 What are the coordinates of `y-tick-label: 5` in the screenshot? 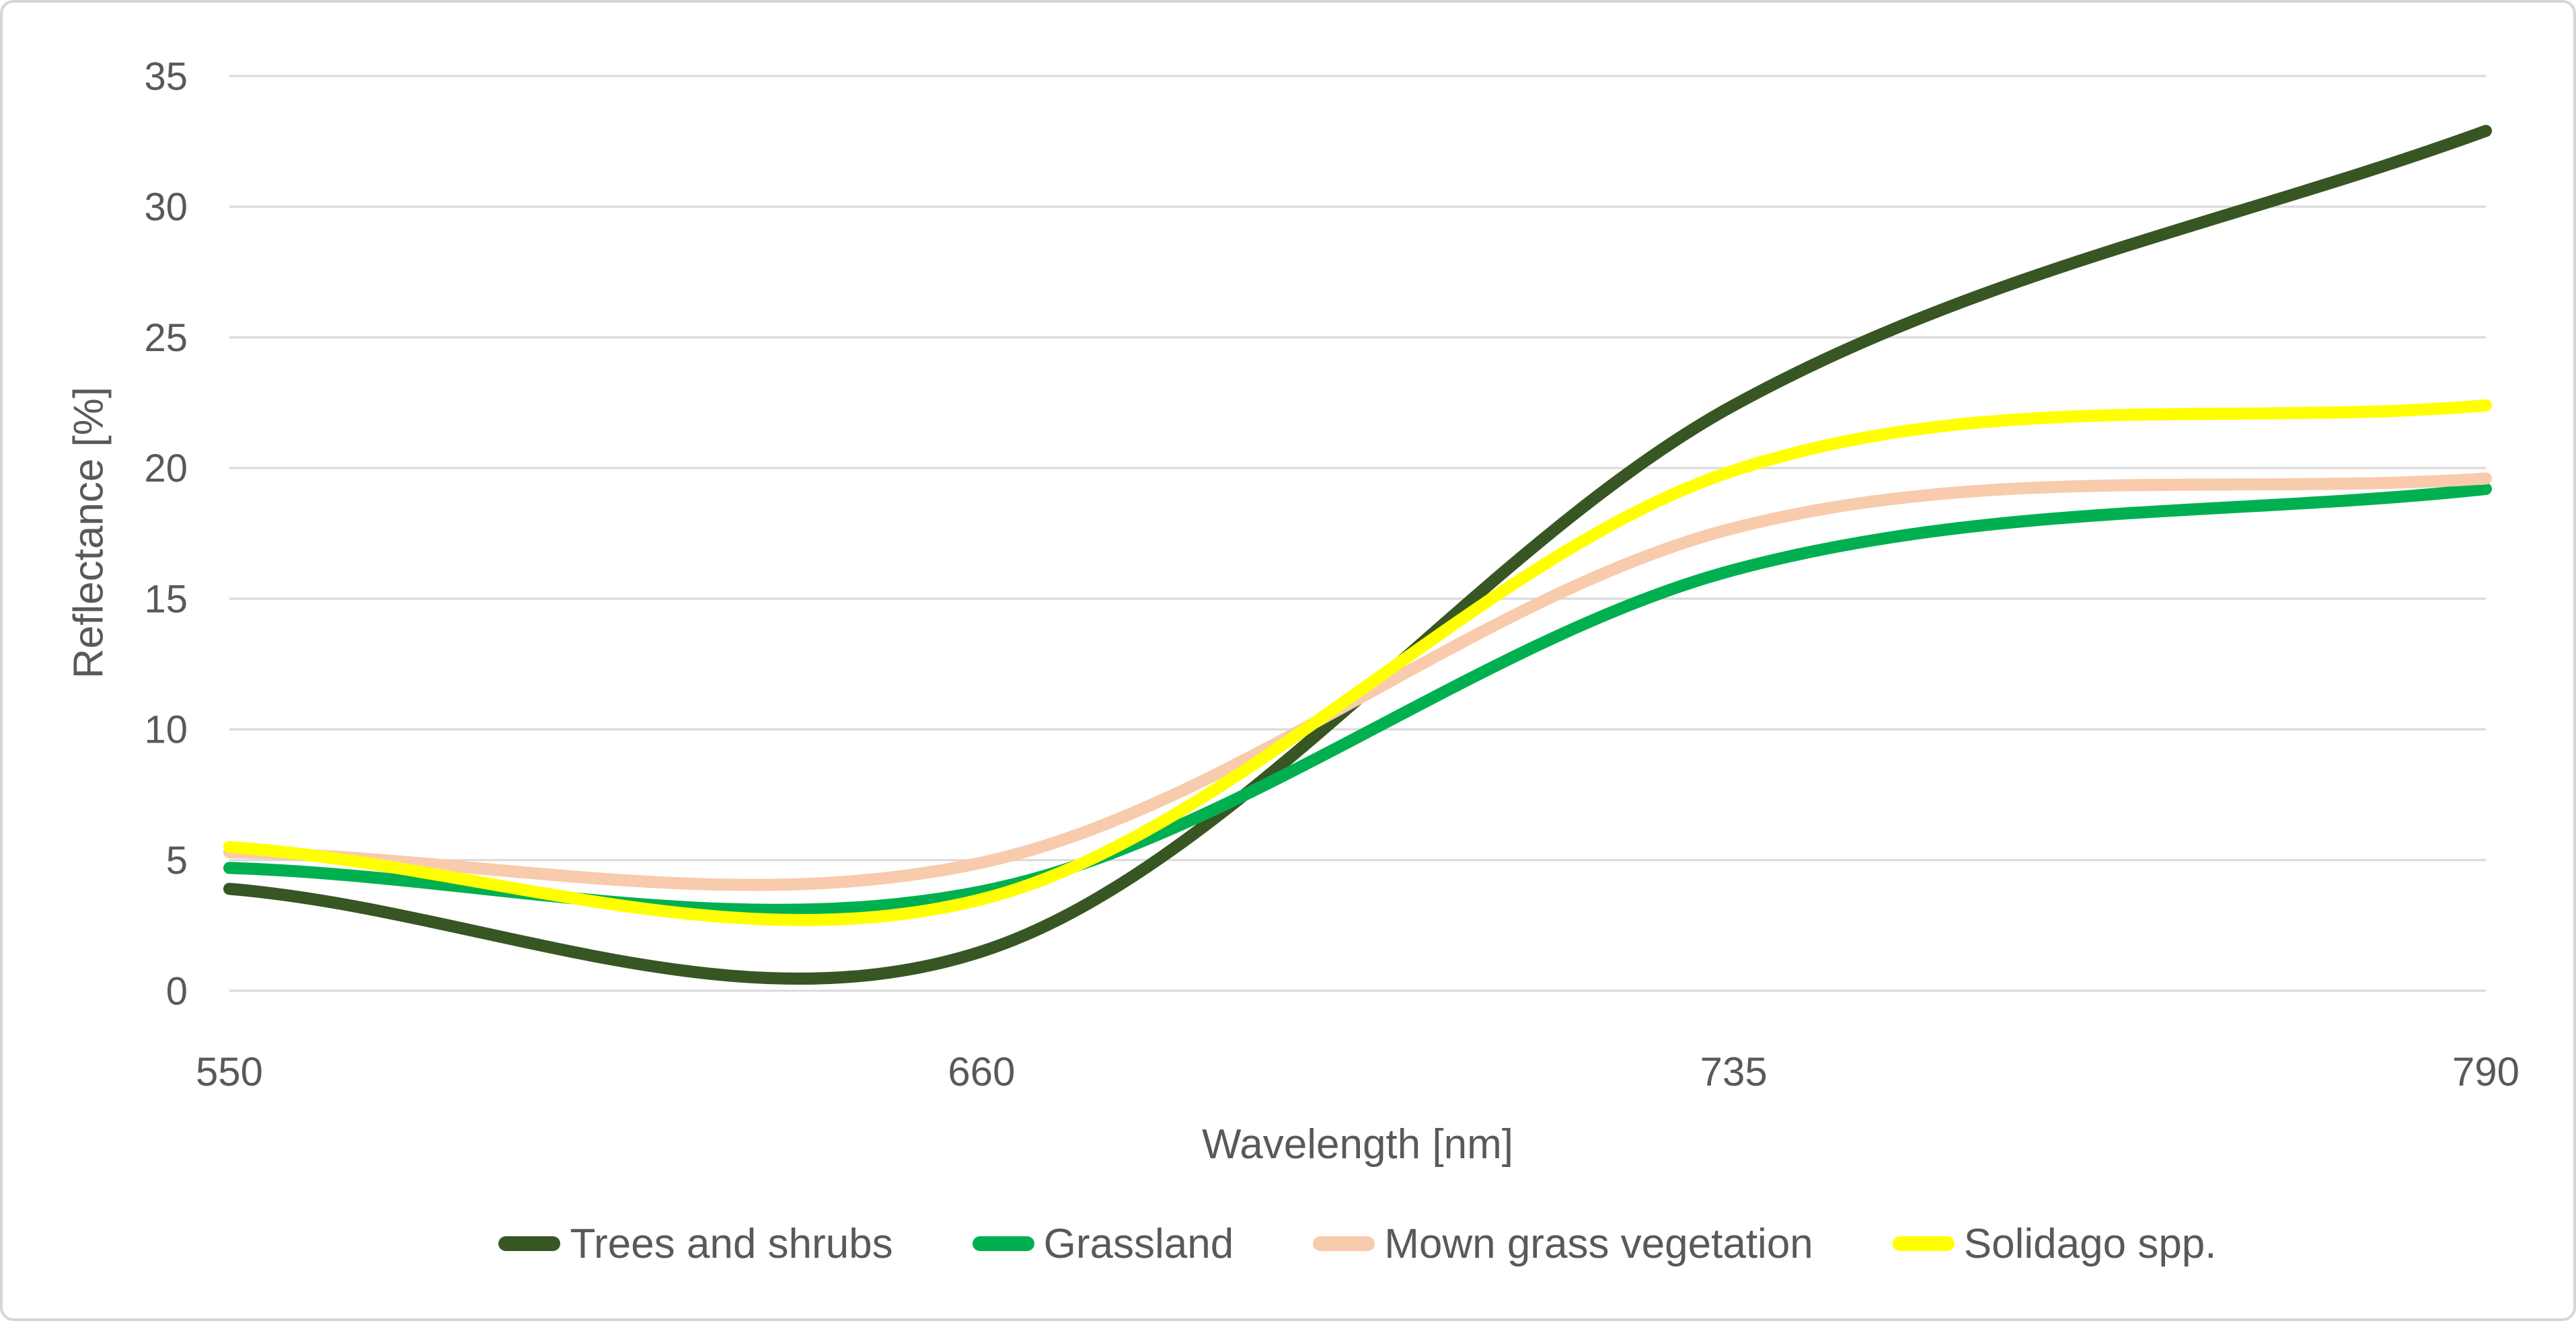 It's located at (177, 860).